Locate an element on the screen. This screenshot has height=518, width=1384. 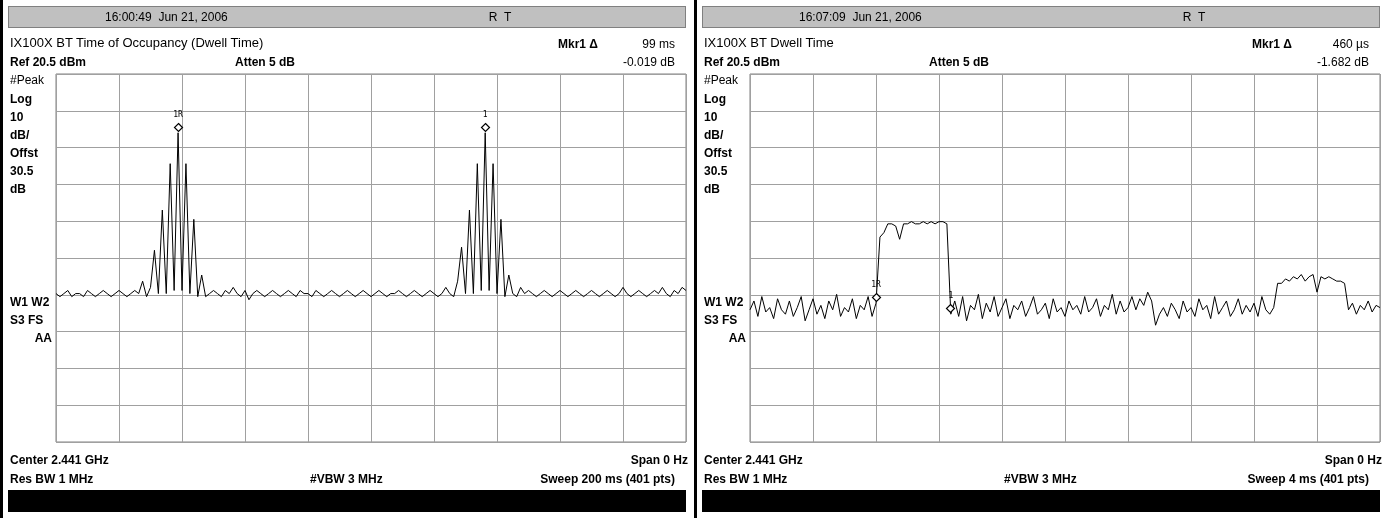
chart-title: IX100X BT Time of Occupancy (Dwell Time) is located at coordinates (137, 42).